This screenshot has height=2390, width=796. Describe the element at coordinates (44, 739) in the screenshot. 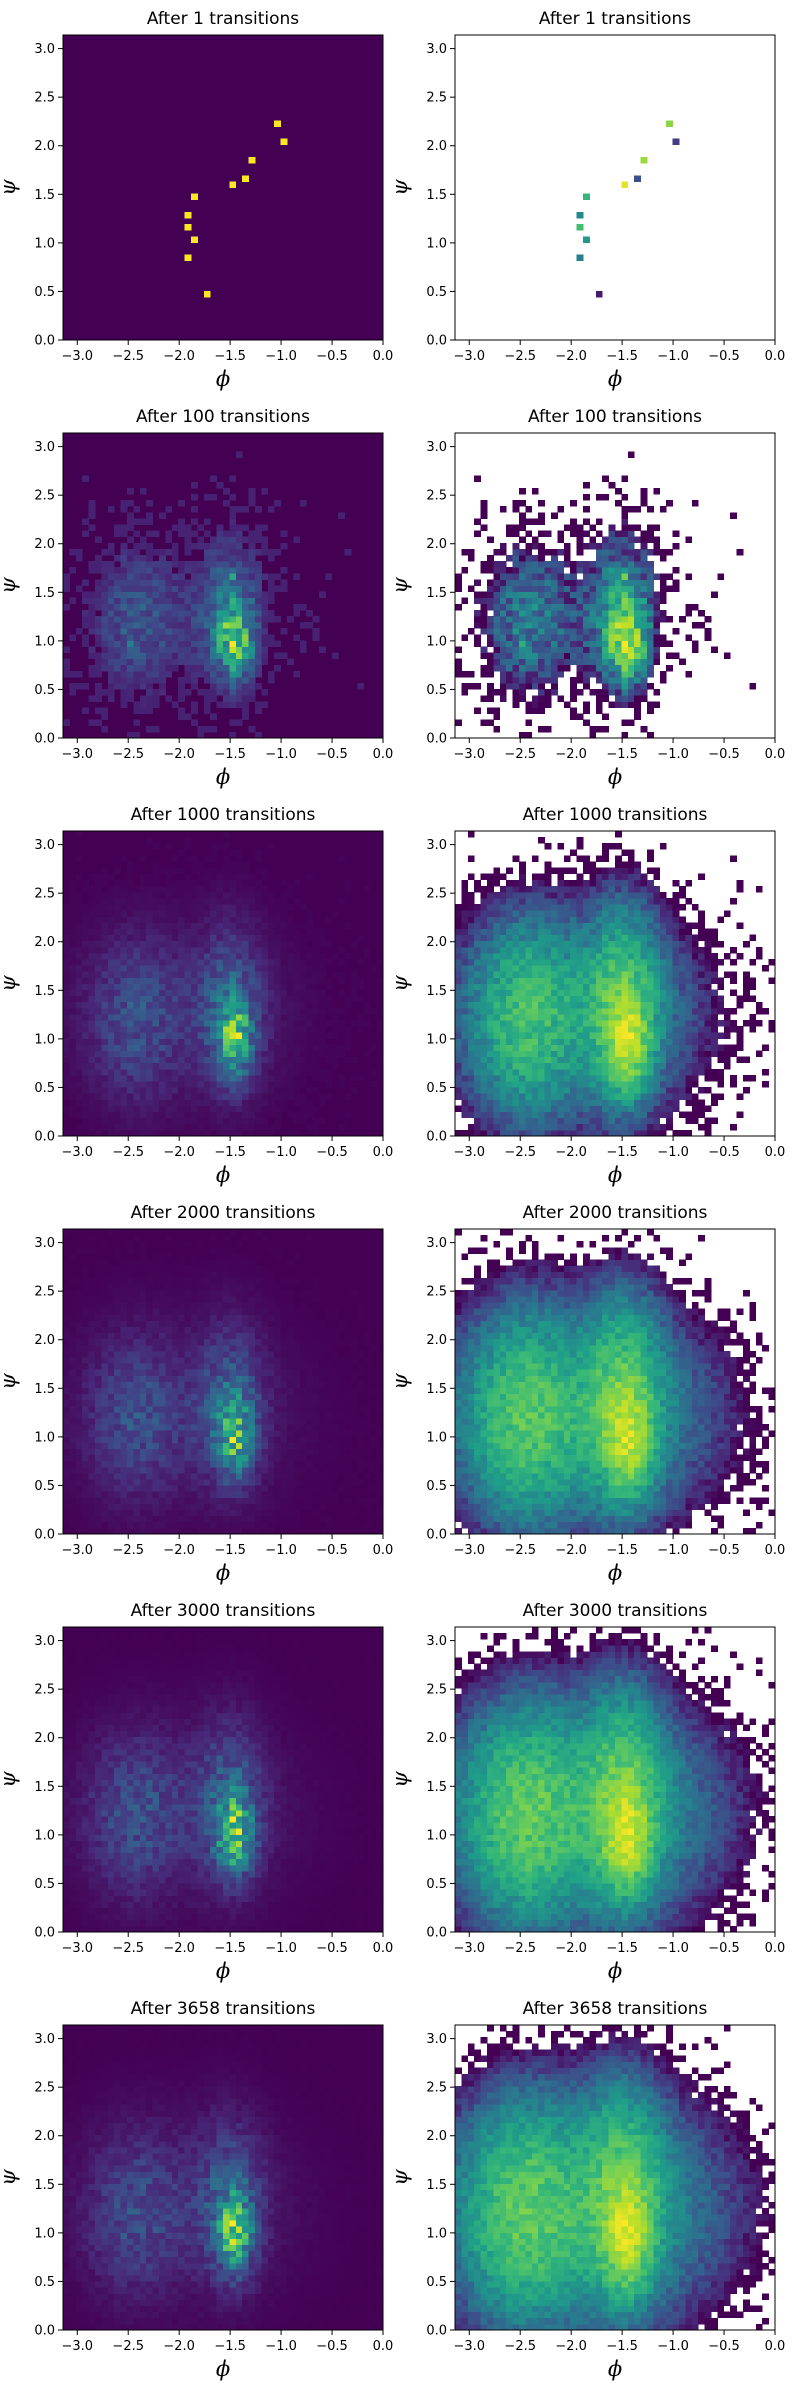

I see `y-tick-label: 0.0` at that location.